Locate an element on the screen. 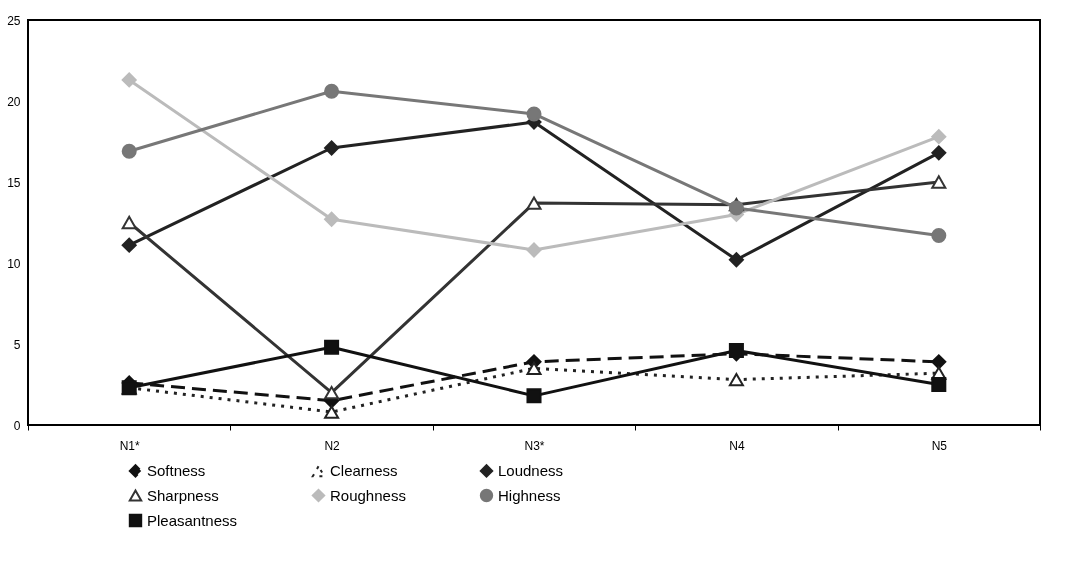 The width and height of the screenshot is (1072, 567). legend-label: Clearness is located at coordinates (364, 471).